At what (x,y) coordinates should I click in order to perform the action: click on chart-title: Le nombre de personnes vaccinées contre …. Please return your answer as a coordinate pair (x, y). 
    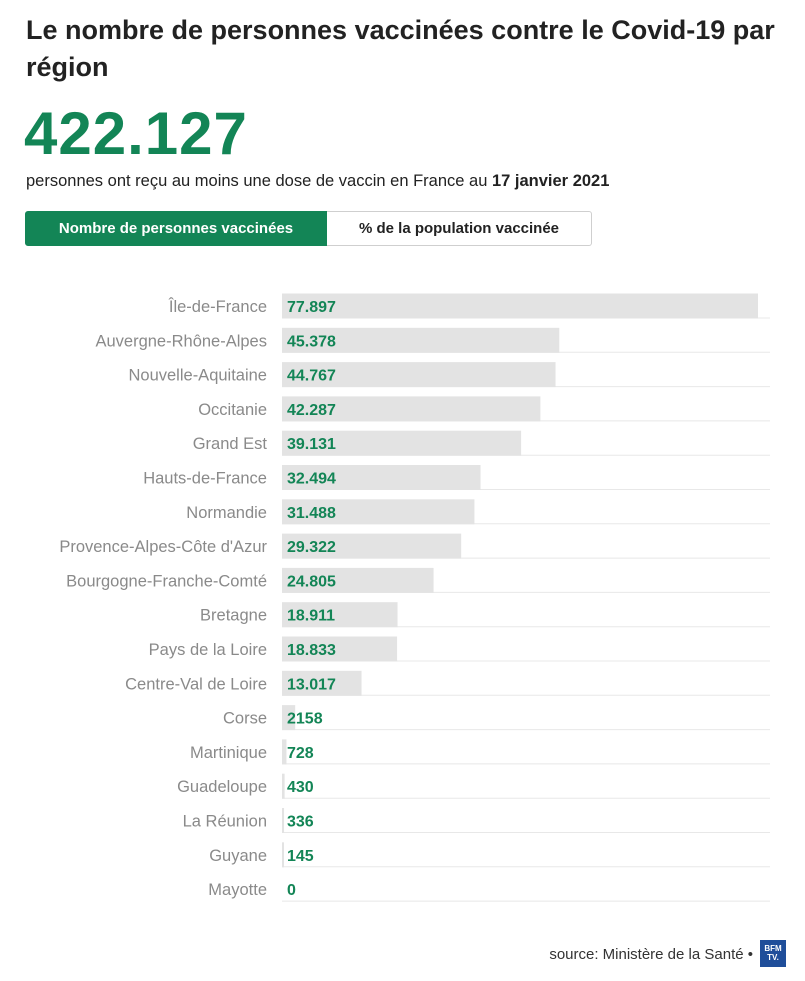
    Looking at the image, I should click on (400, 48).